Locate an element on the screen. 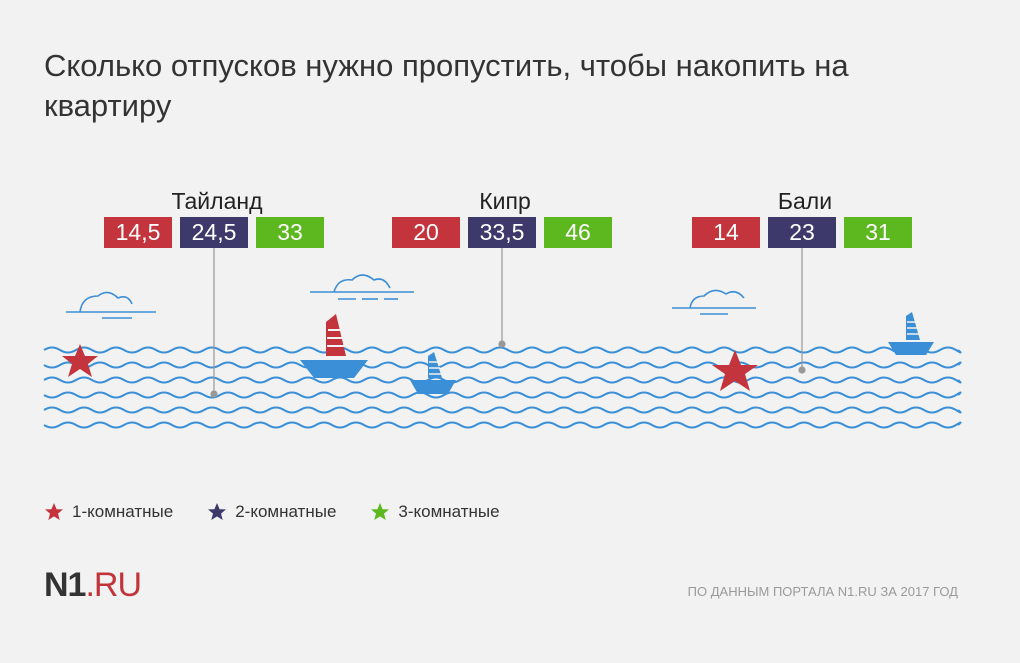 The height and width of the screenshot is (663, 1020). waves is located at coordinates (502, 387).